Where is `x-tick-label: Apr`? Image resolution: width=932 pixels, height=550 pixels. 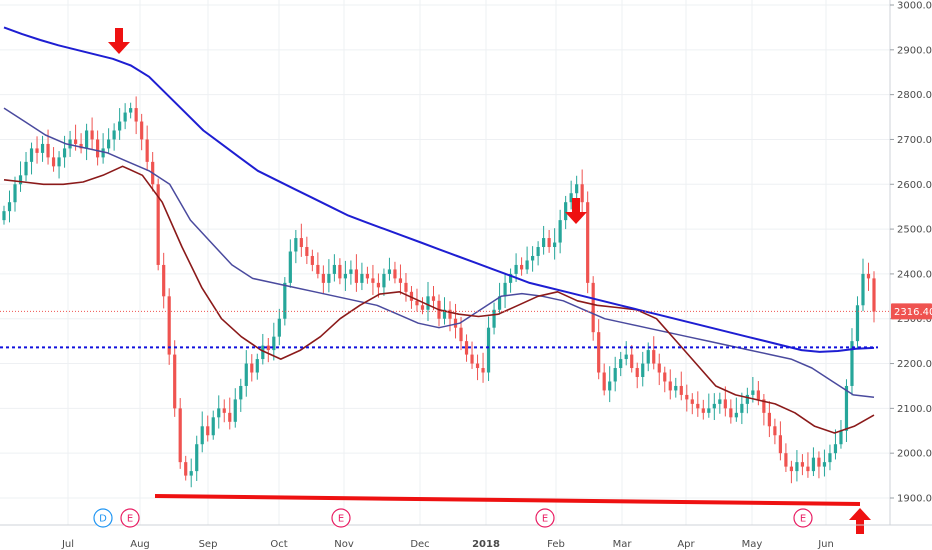 x-tick-label: Apr is located at coordinates (686, 544).